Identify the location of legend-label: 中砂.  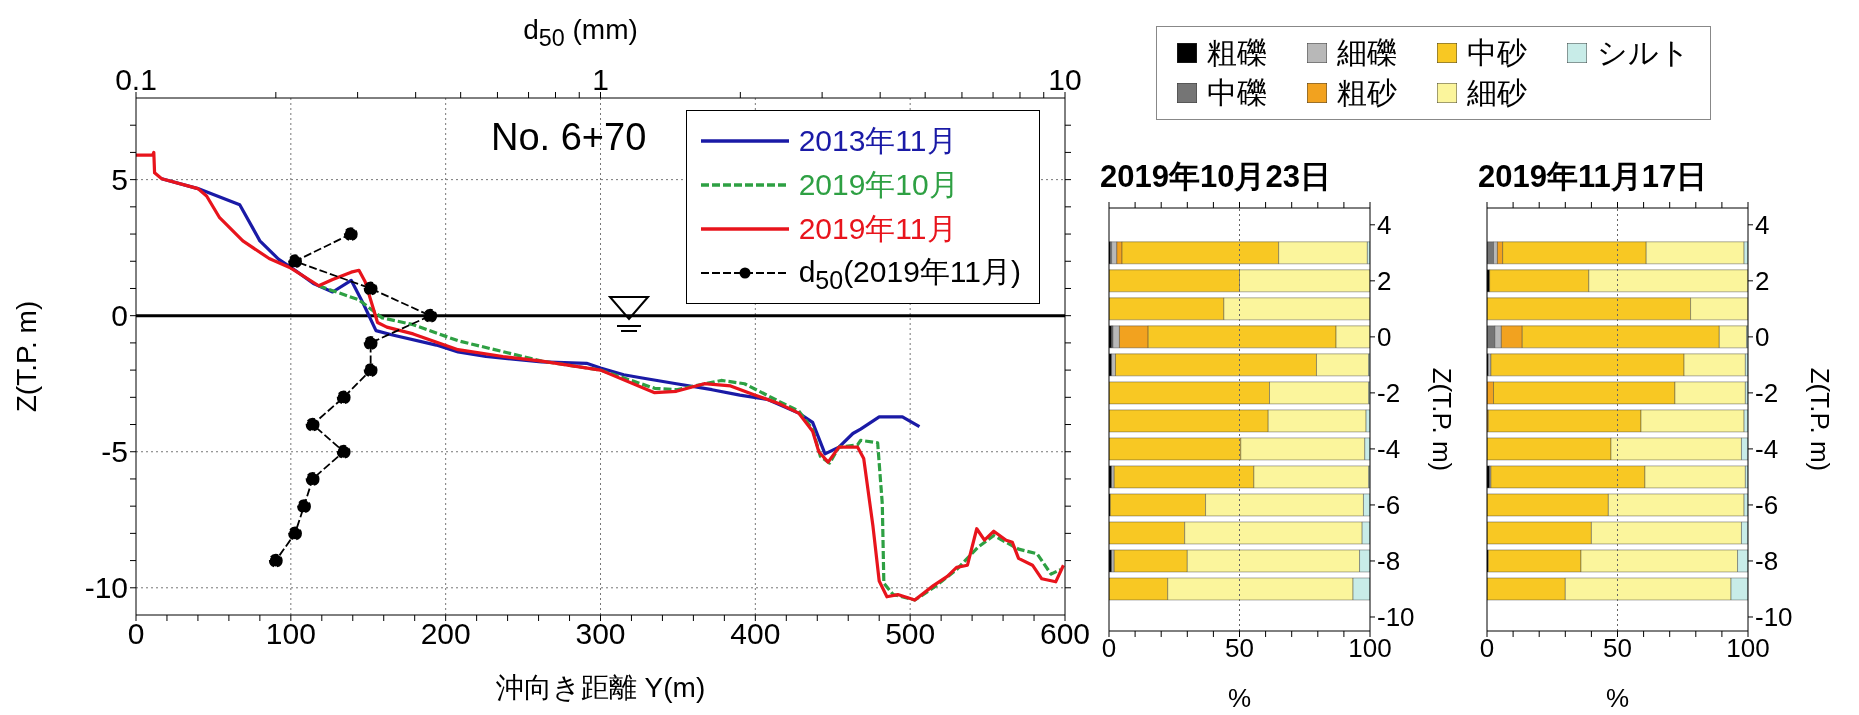
(1497, 52).